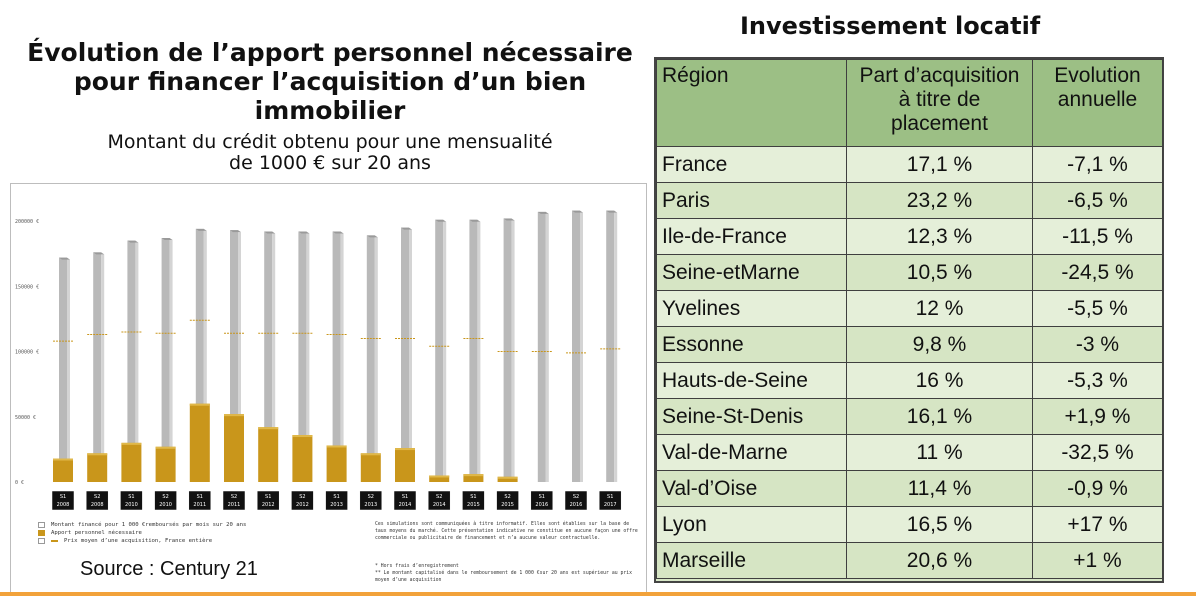 The image size is (1196, 596). What do you see at coordinates (751, 380) in the screenshot?
I see `cell-region: Hauts-de-Seine` at bounding box center [751, 380].